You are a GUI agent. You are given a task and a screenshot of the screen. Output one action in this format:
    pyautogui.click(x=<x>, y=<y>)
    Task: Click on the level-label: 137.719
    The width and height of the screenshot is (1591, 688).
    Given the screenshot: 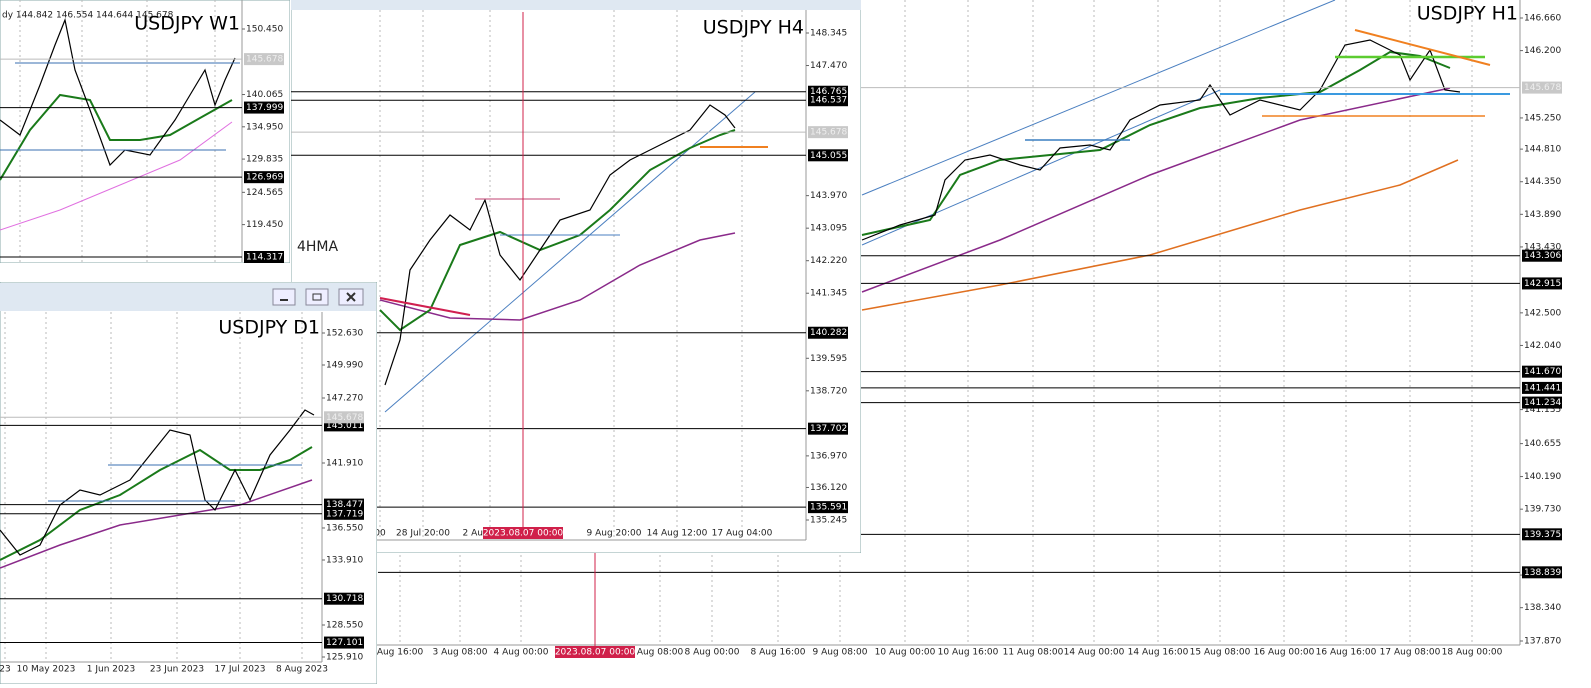 What is the action you would take?
    pyautogui.click(x=344, y=514)
    